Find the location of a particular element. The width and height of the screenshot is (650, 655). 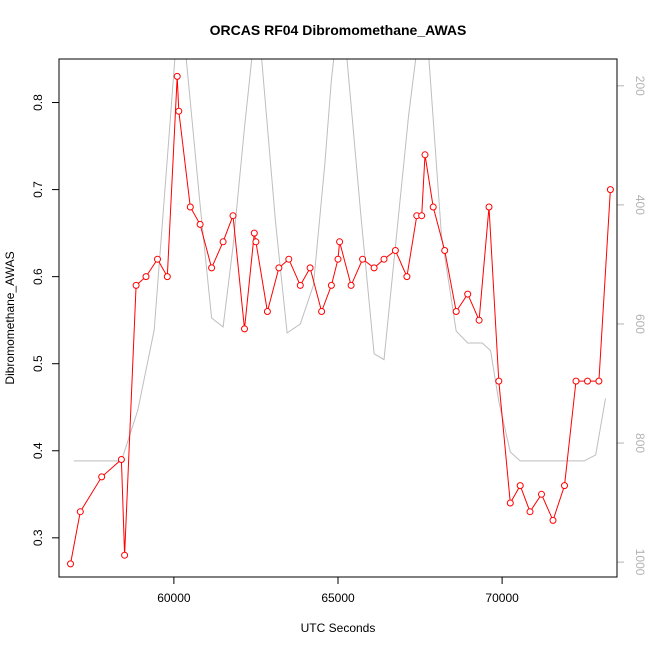

chart-title: ORCAS RF04 Dibromomethane_AWAS is located at coordinates (338, 30).